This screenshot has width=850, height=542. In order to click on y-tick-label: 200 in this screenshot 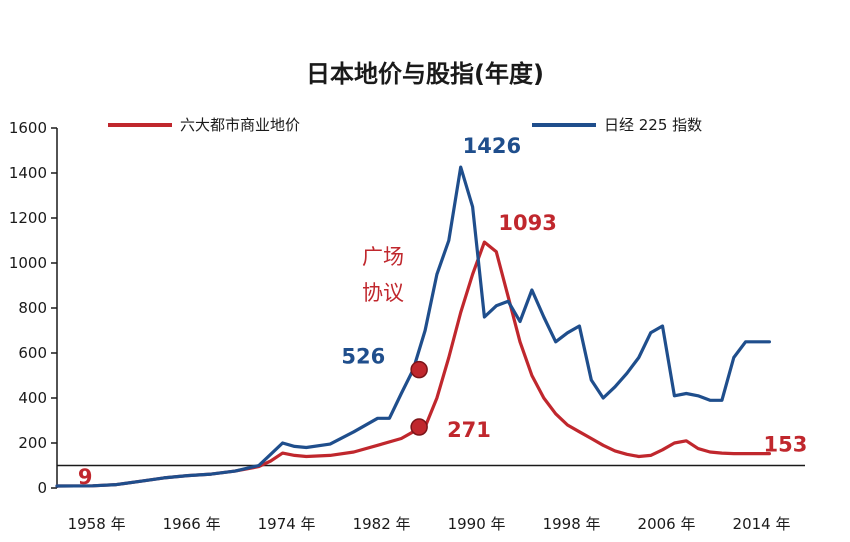, I will do `click(32, 443)`.